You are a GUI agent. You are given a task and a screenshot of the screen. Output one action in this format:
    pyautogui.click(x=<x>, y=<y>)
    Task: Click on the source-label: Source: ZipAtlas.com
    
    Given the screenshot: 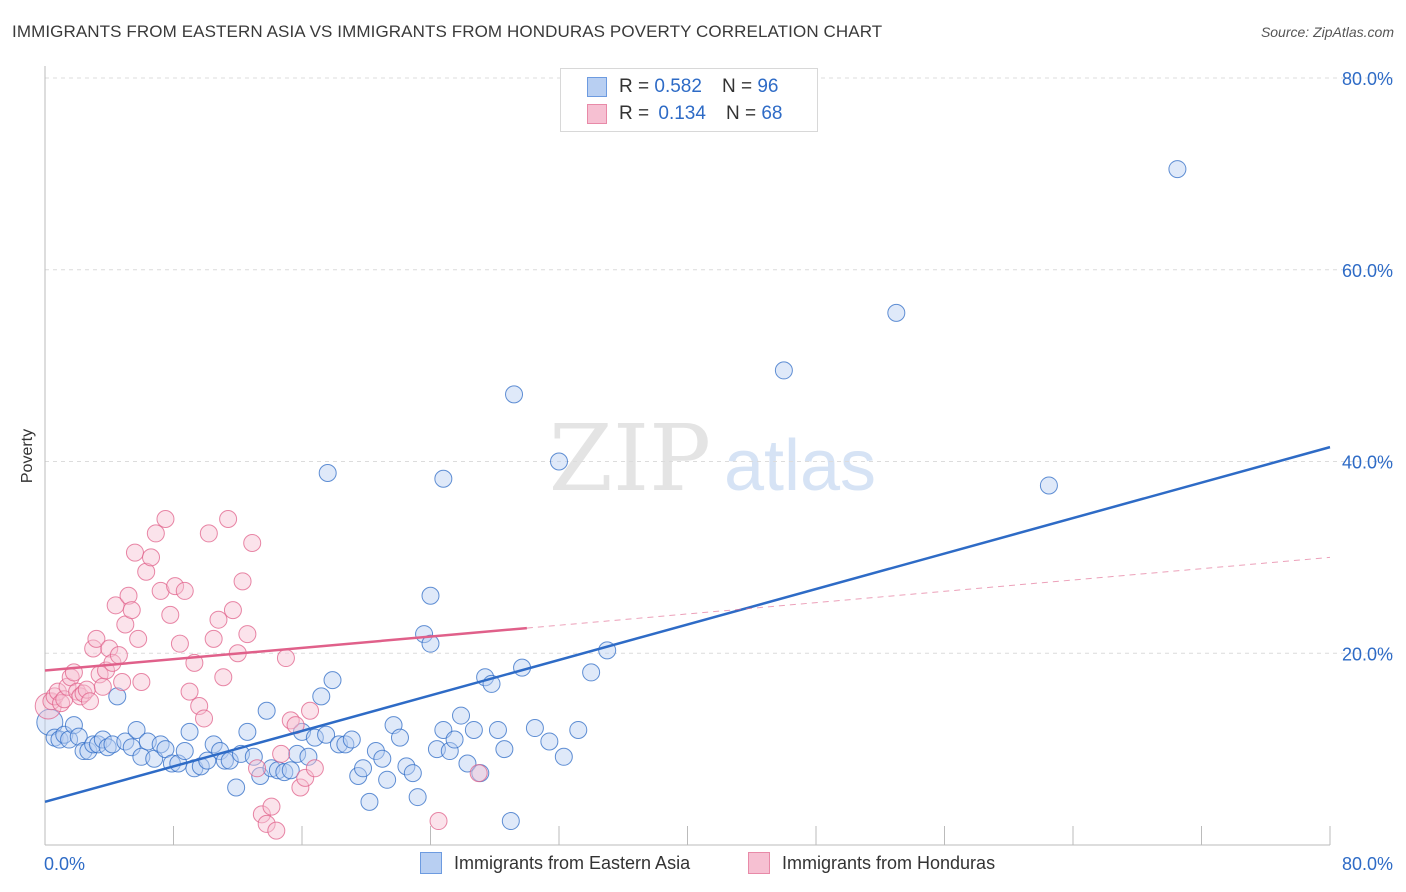 What is the action you would take?
    pyautogui.click(x=1327, y=32)
    